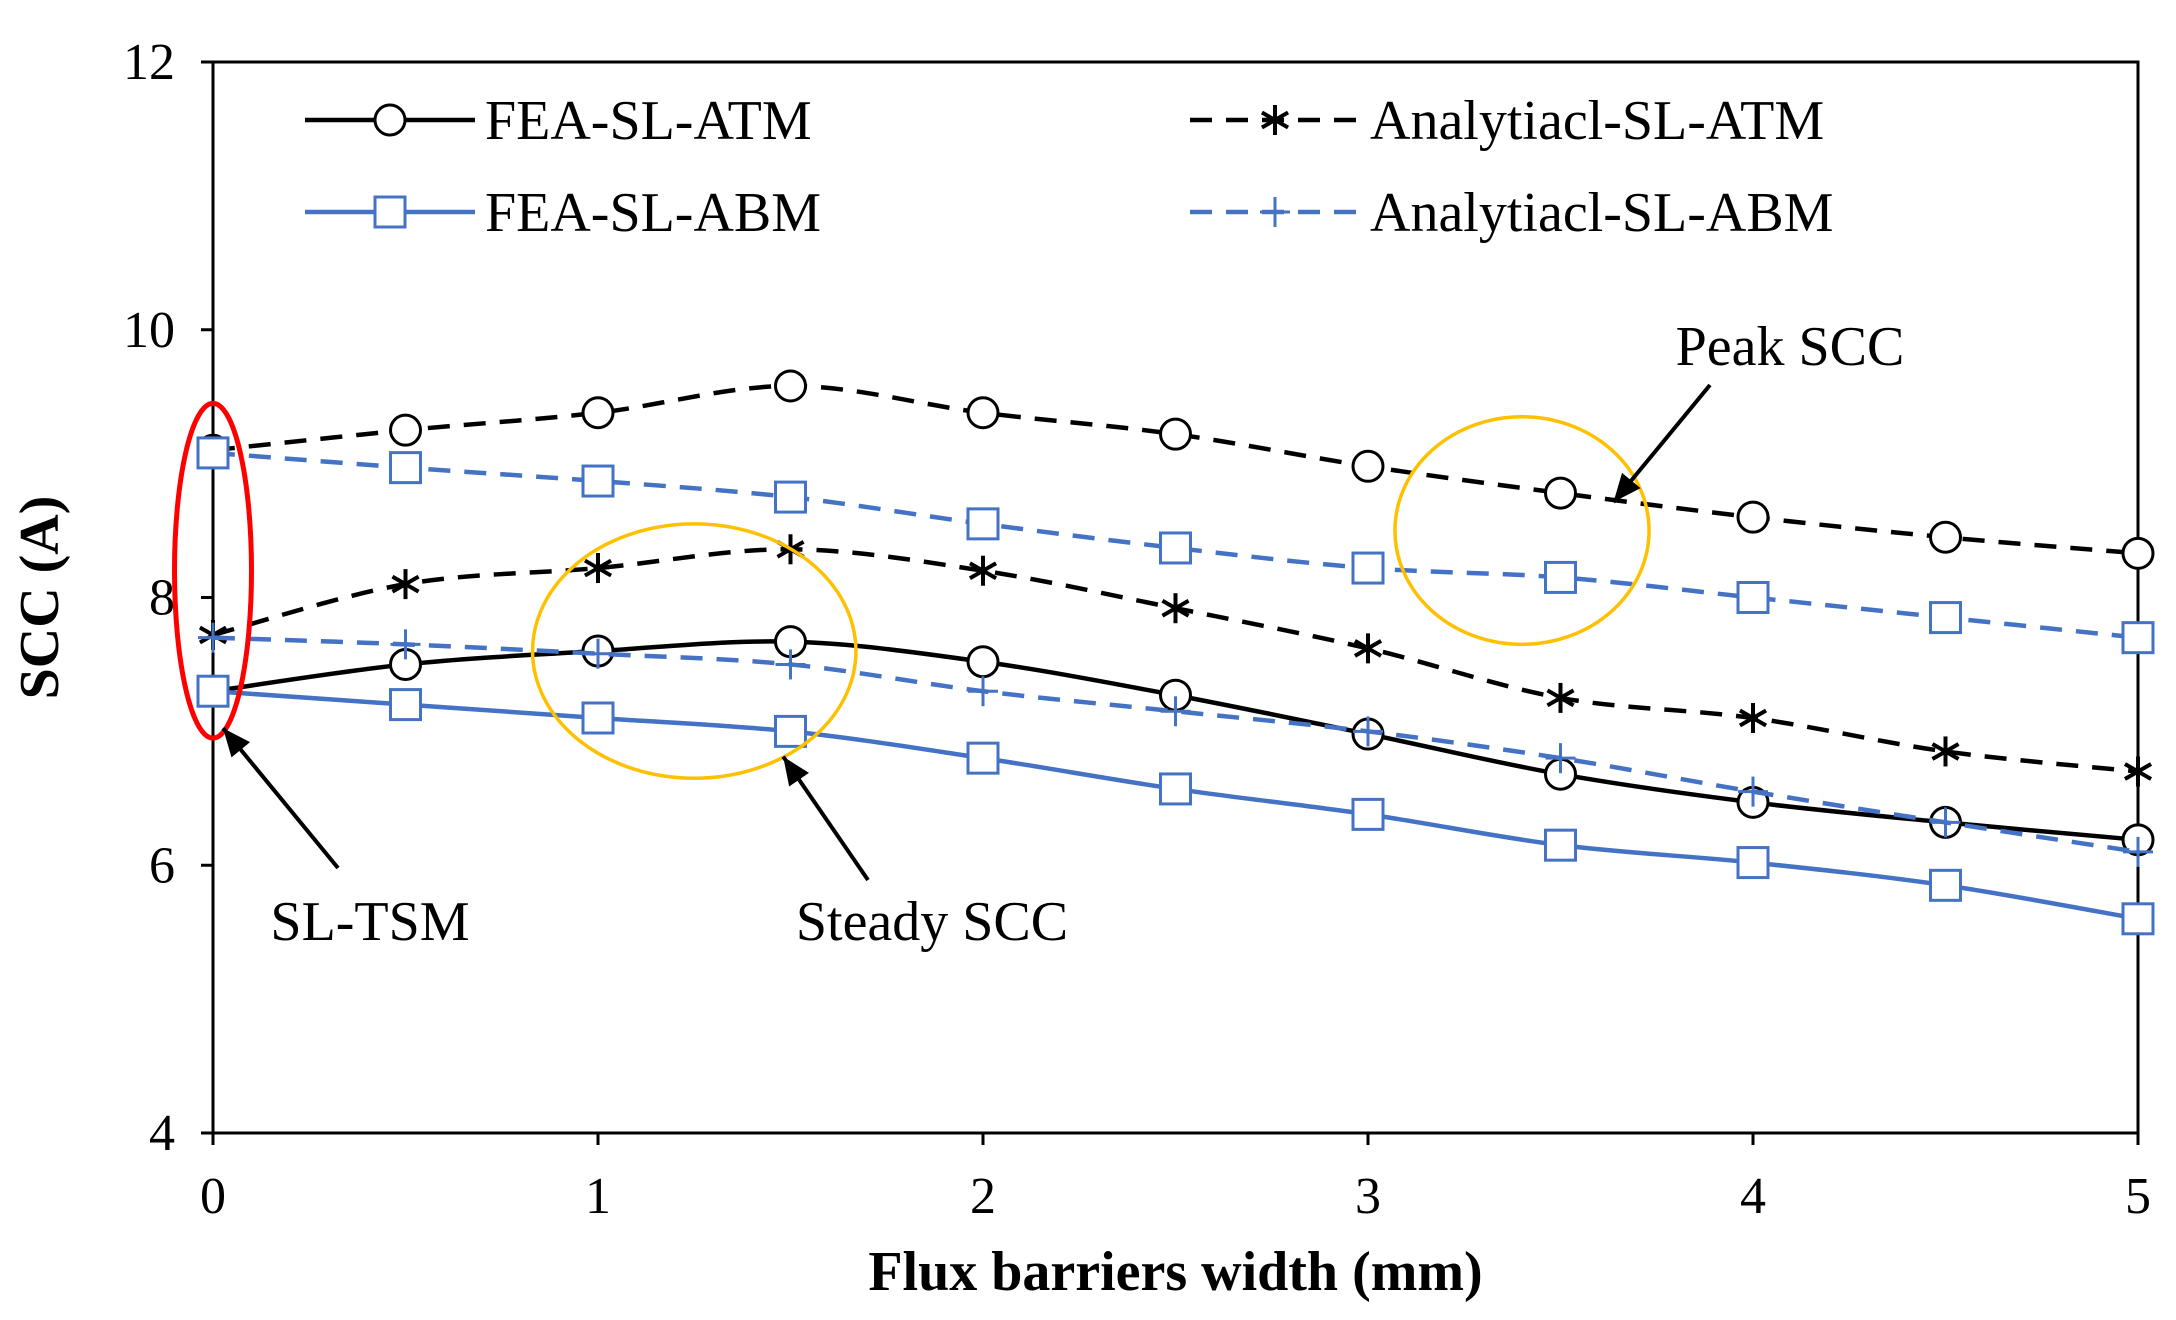  I want to click on legend-entry: FEA-SL-ATM, so click(558, 121).